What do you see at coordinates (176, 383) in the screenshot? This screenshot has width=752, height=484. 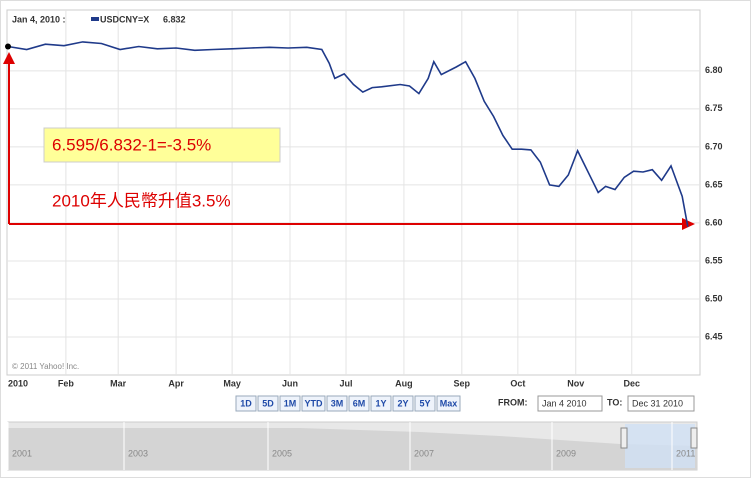 I see `x-tick-label: Apr` at bounding box center [176, 383].